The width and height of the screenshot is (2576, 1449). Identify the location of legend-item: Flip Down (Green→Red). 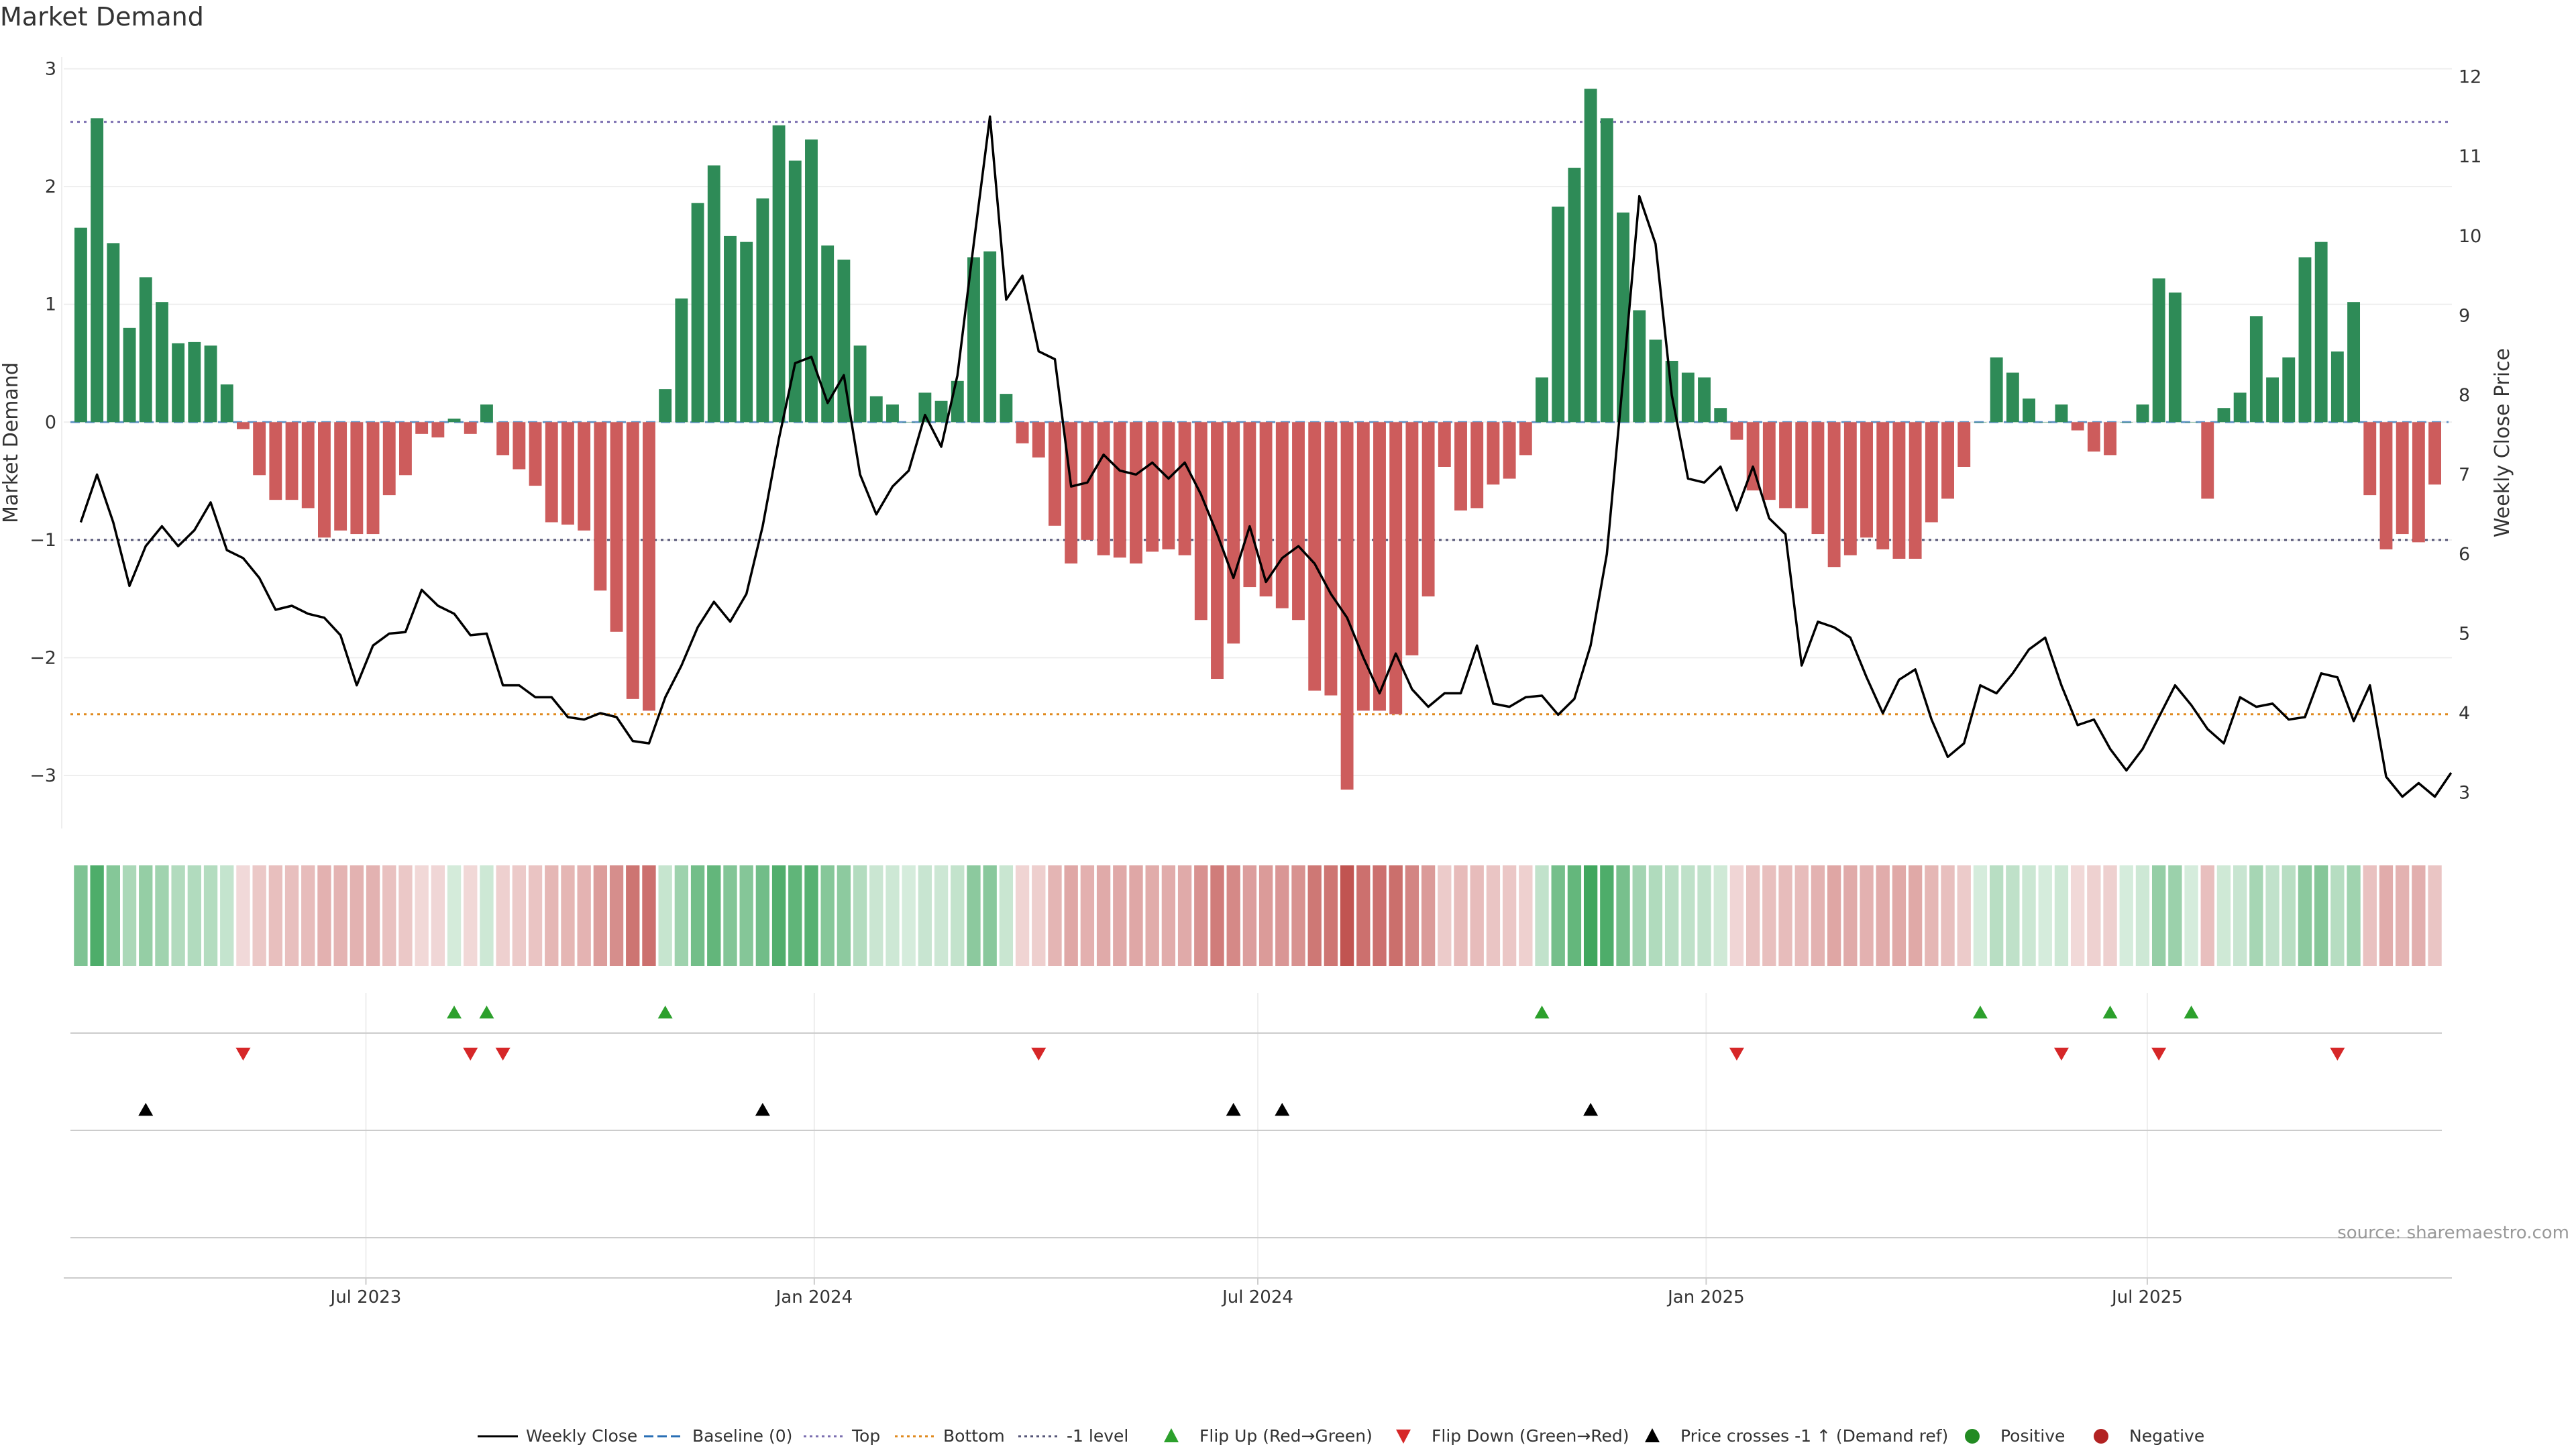
(1512, 1436).